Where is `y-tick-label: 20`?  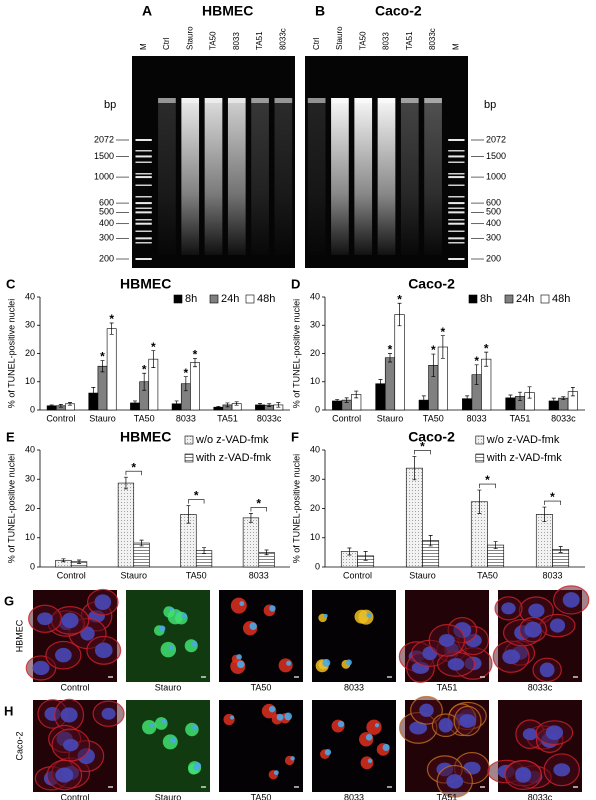
y-tick-label: 20 is located at coordinates (30, 353).